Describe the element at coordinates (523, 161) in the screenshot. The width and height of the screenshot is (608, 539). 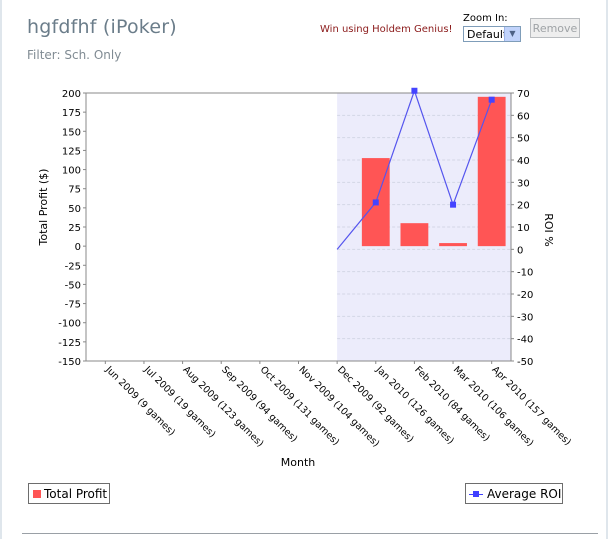
I see `right-tick-label: 40` at that location.